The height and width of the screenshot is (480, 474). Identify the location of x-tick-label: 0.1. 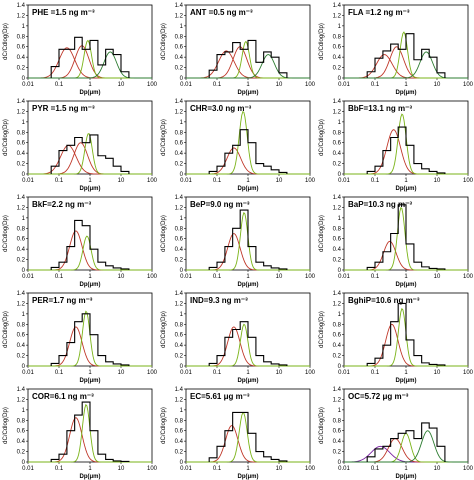
(217, 373).